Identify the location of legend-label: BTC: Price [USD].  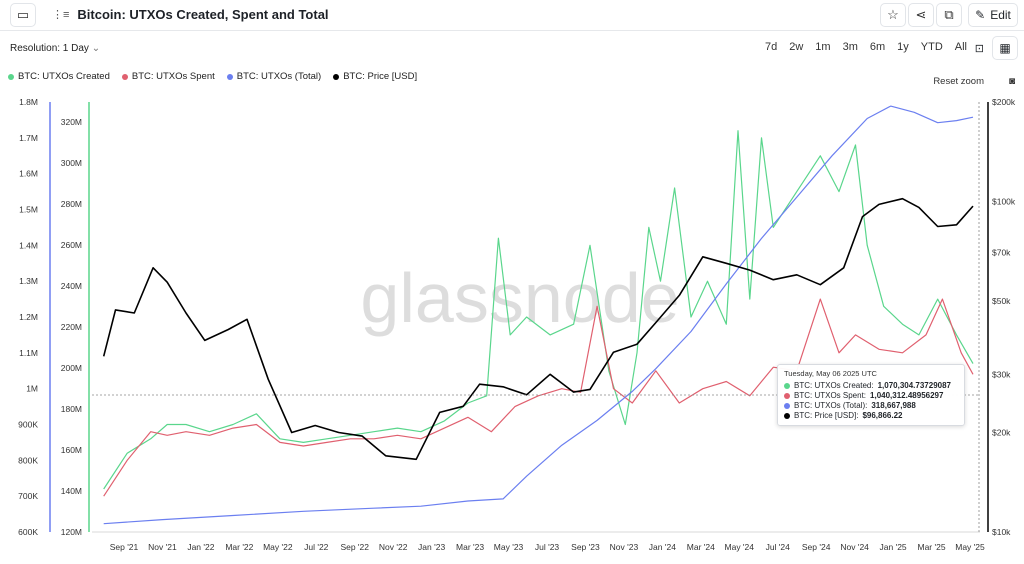
(380, 76).